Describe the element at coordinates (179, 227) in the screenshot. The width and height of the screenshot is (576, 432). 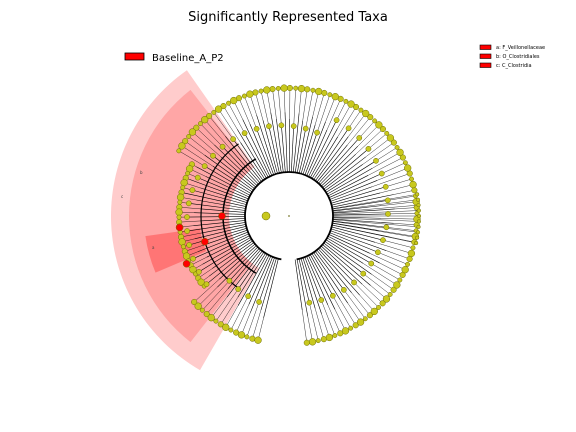
I see `highlight-node-a` at that location.